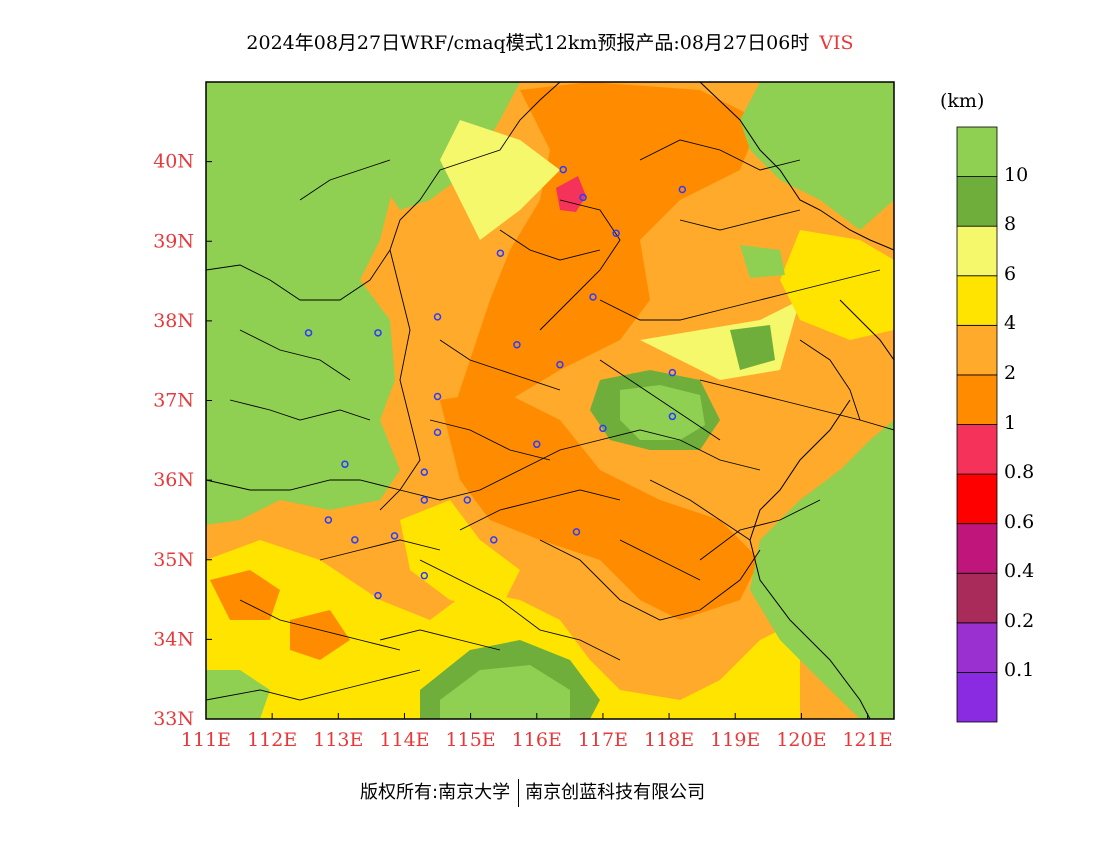 The image size is (1100, 850). Describe the element at coordinates (603, 740) in the screenshot. I see `lon-tick-label: 117E` at that location.